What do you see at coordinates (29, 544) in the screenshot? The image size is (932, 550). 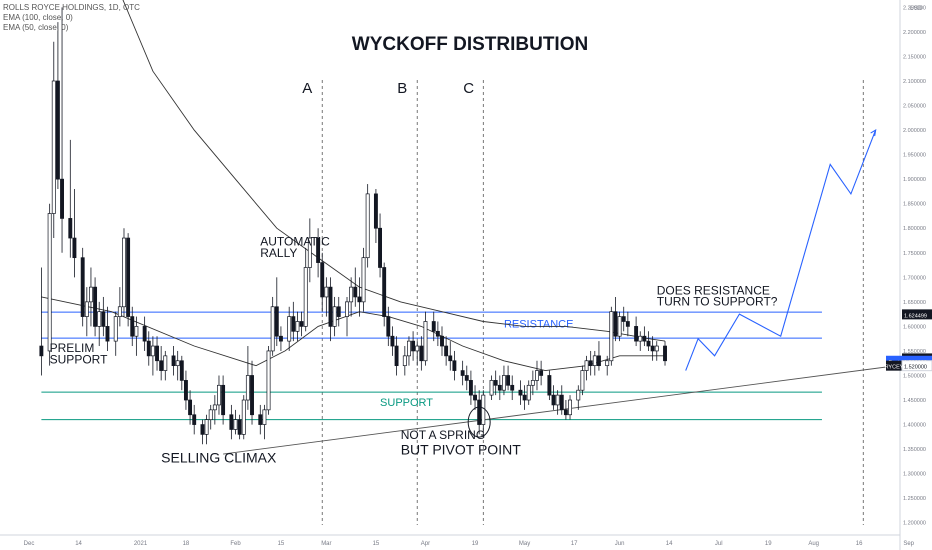 I see `x-tick-label: Dec` at bounding box center [29, 544].